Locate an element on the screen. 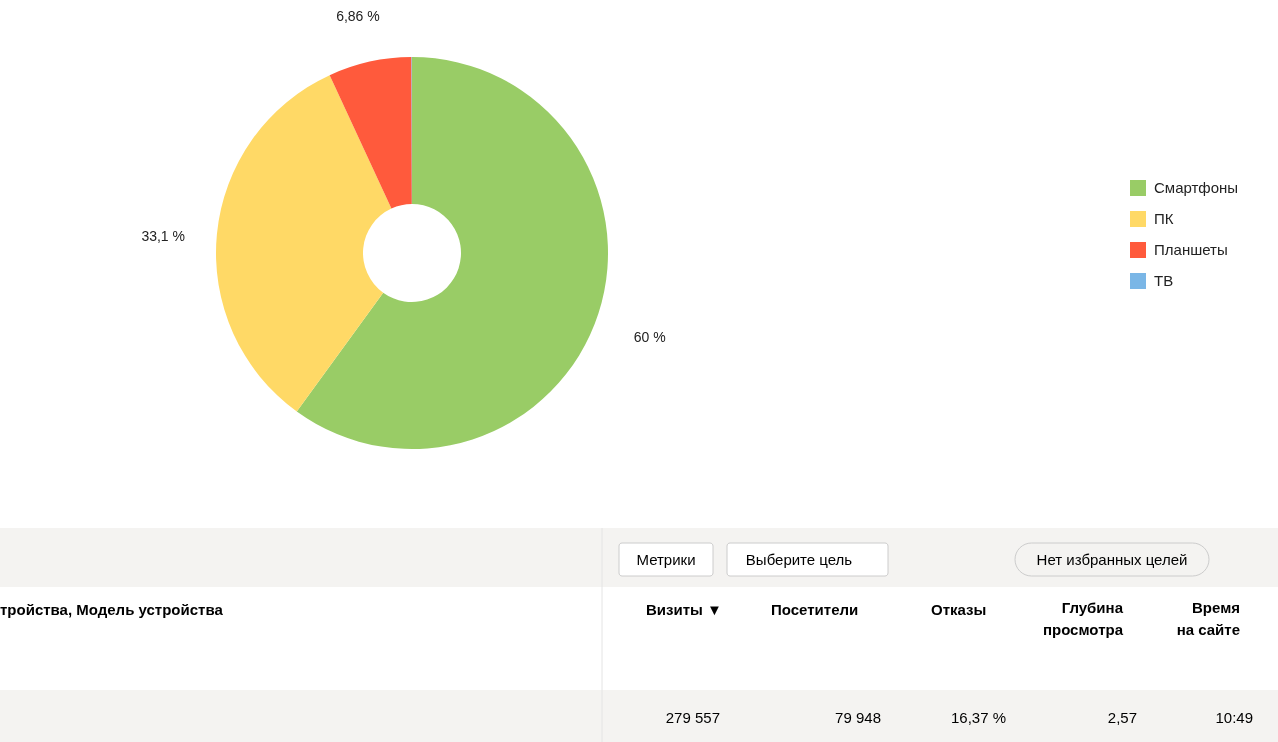  data-label: 60 % is located at coordinates (649, 337).